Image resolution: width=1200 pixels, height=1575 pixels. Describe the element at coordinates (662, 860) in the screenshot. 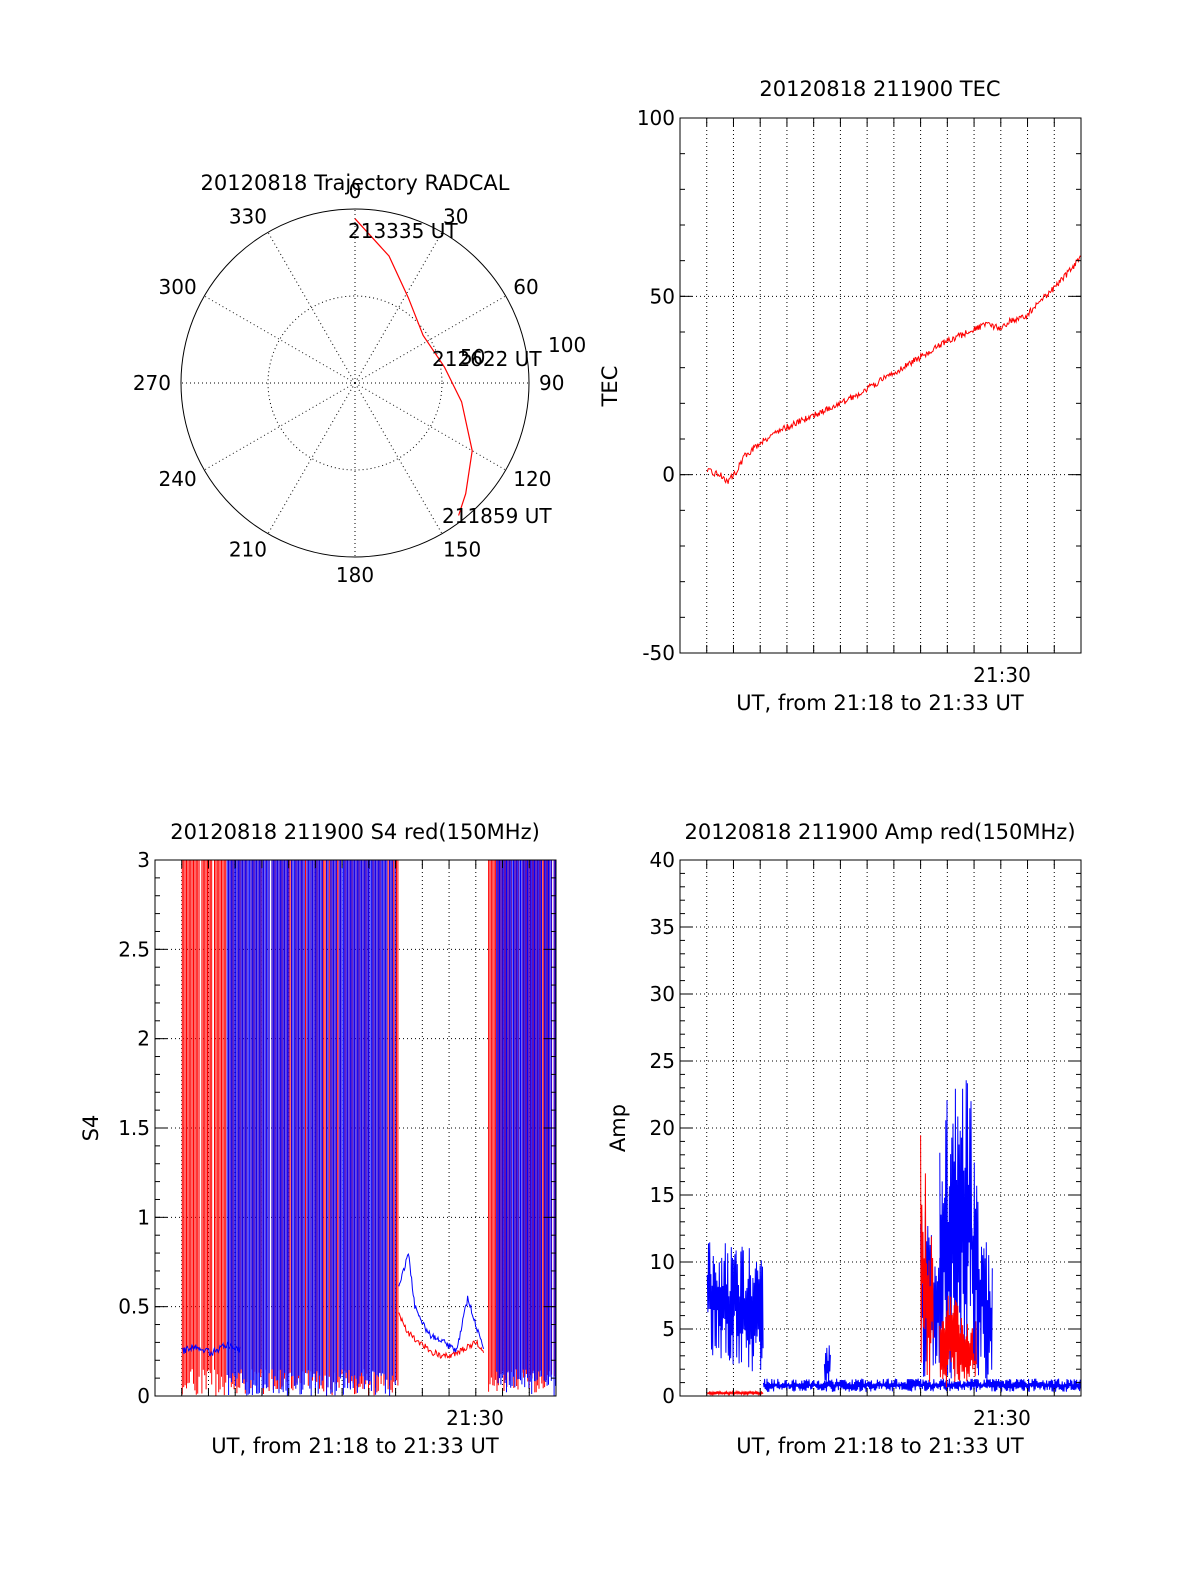

I see `amp-y-tick-label: 40` at that location.